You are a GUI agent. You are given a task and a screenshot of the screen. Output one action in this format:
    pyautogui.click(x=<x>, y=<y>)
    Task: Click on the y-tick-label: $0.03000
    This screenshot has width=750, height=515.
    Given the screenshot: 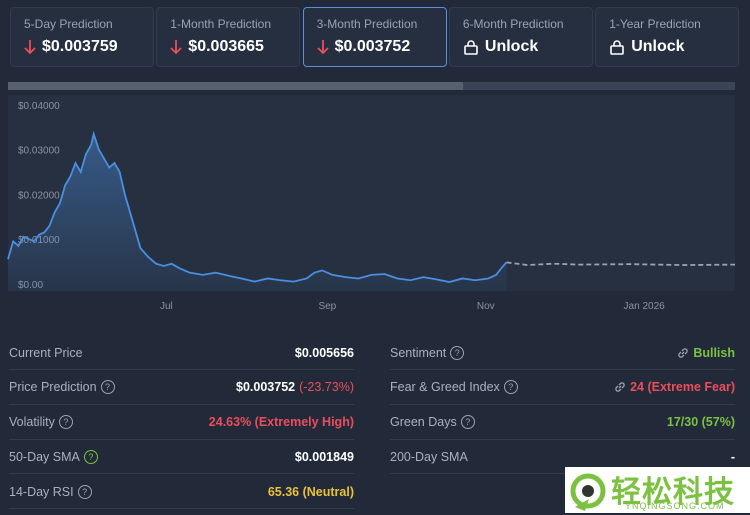 What is the action you would take?
    pyautogui.click(x=39, y=151)
    